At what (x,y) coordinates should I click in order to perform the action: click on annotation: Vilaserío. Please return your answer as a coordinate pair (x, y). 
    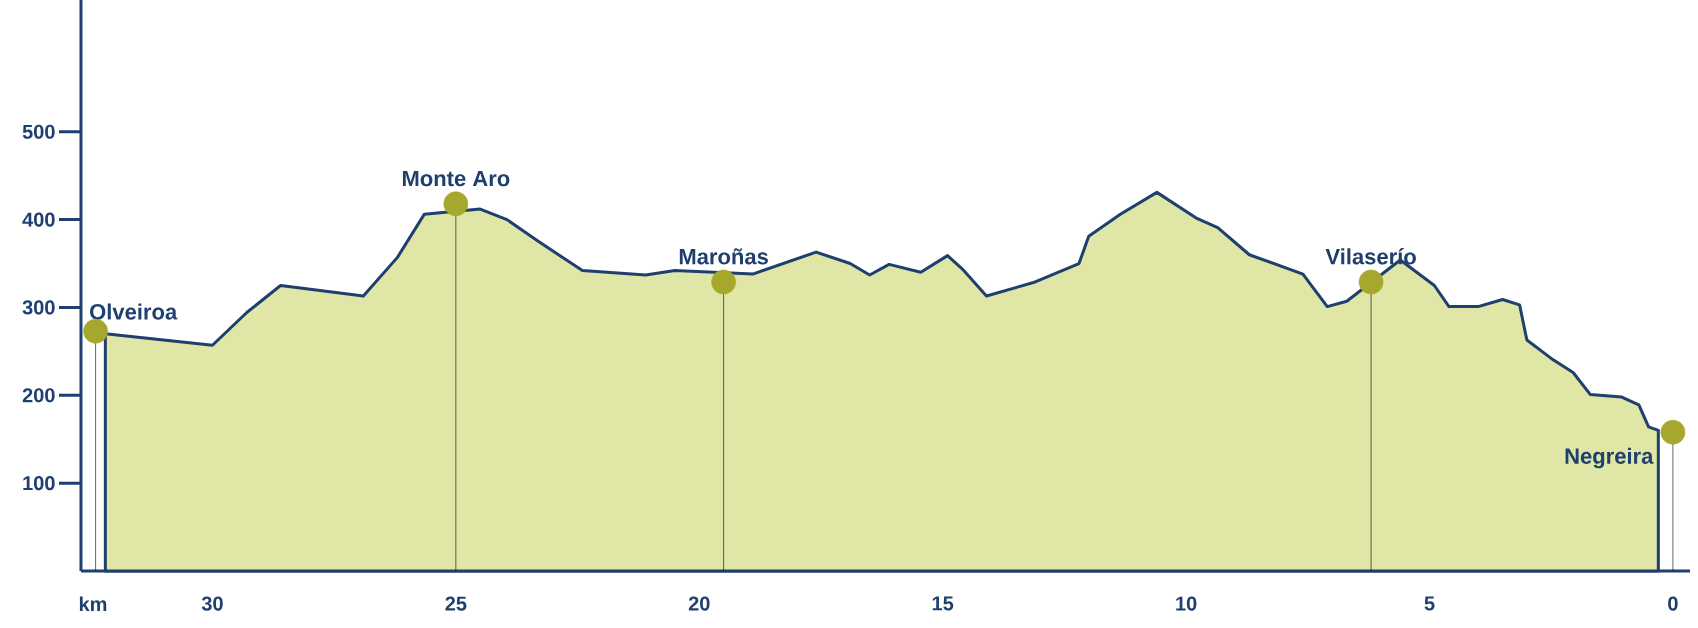
    Looking at the image, I should click on (1370, 256).